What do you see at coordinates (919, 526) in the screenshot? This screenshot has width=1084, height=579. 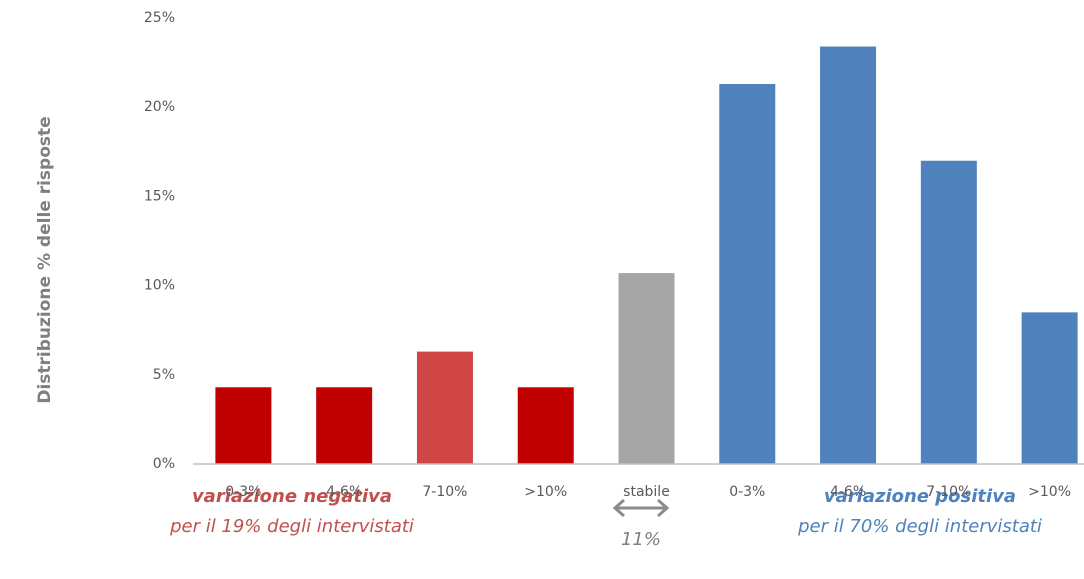 I see `annotation: per il 70% degli intervistati` at bounding box center [919, 526].